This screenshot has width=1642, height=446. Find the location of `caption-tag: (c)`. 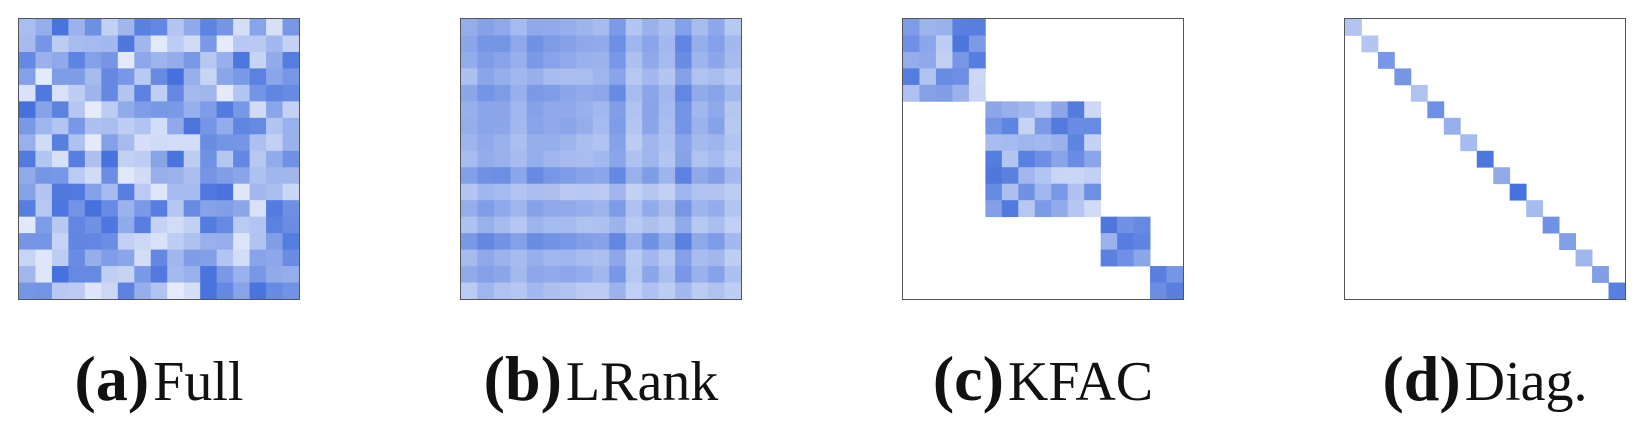

caption-tag: (c) is located at coordinates (968, 378).